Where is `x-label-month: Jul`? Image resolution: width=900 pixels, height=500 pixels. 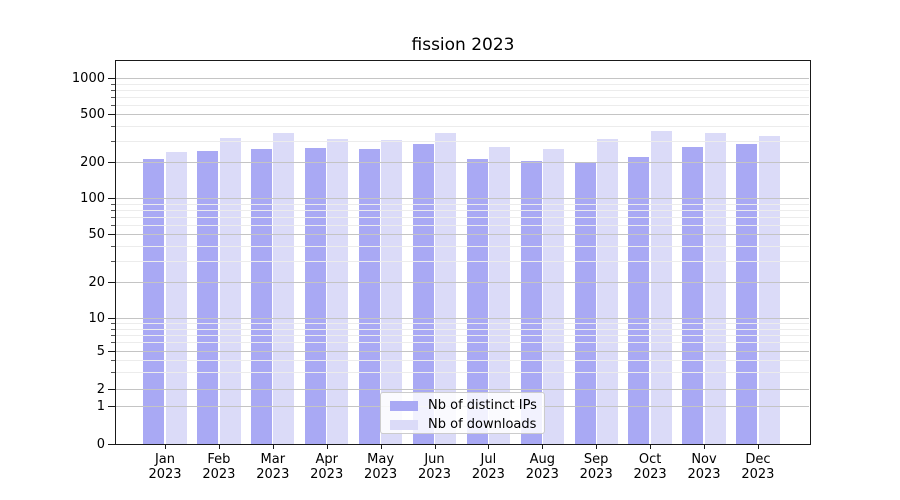 x-label-month: Jul is located at coordinates (488, 459).